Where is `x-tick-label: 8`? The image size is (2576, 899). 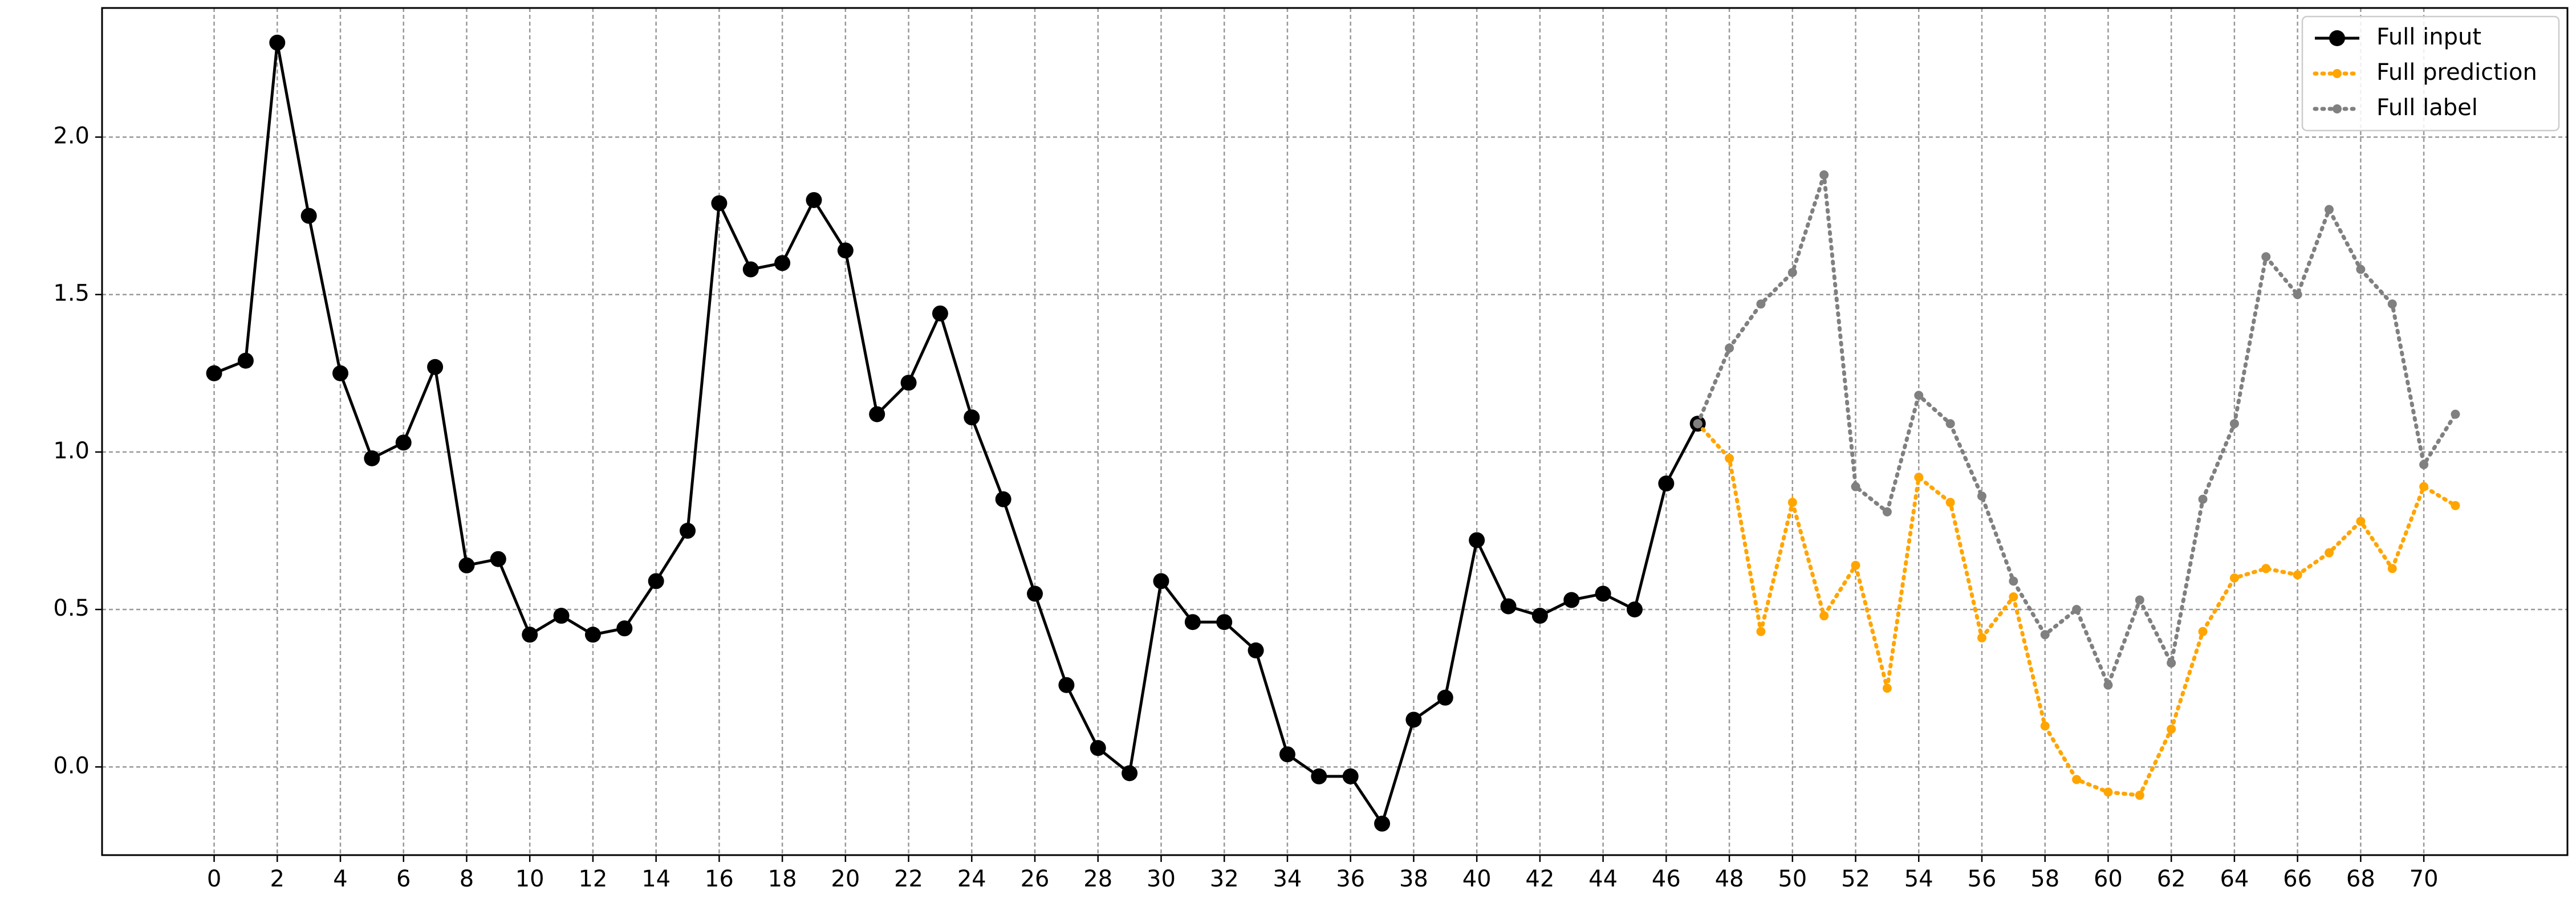 x-tick-label: 8 is located at coordinates (467, 879).